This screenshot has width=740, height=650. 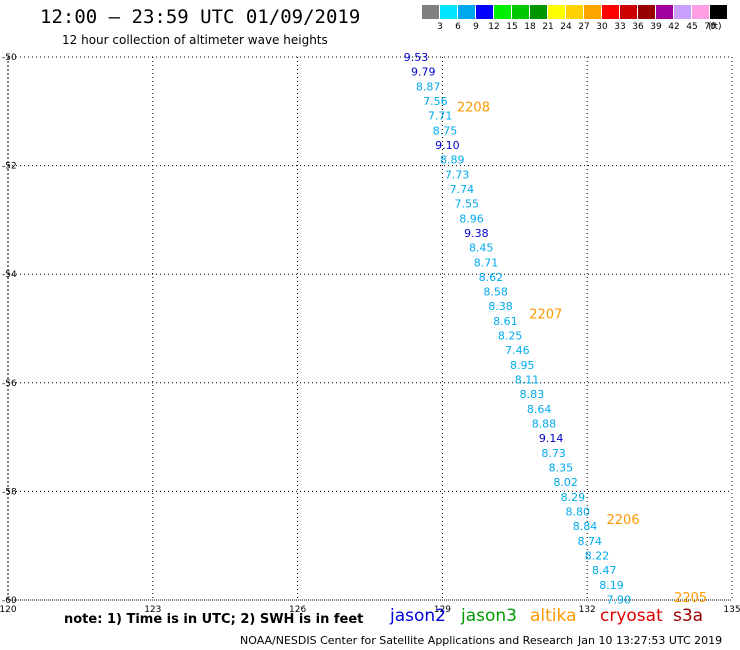 What do you see at coordinates (8, 610) in the screenshot?
I see `lon-tick-label: 120` at bounding box center [8, 610].